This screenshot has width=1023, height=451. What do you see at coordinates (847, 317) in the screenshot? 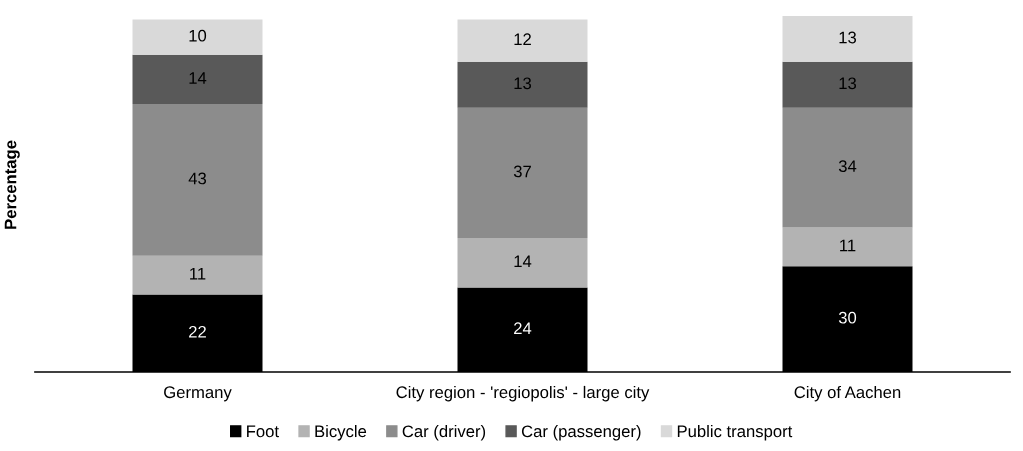
I see `data-label: 30` at bounding box center [847, 317].